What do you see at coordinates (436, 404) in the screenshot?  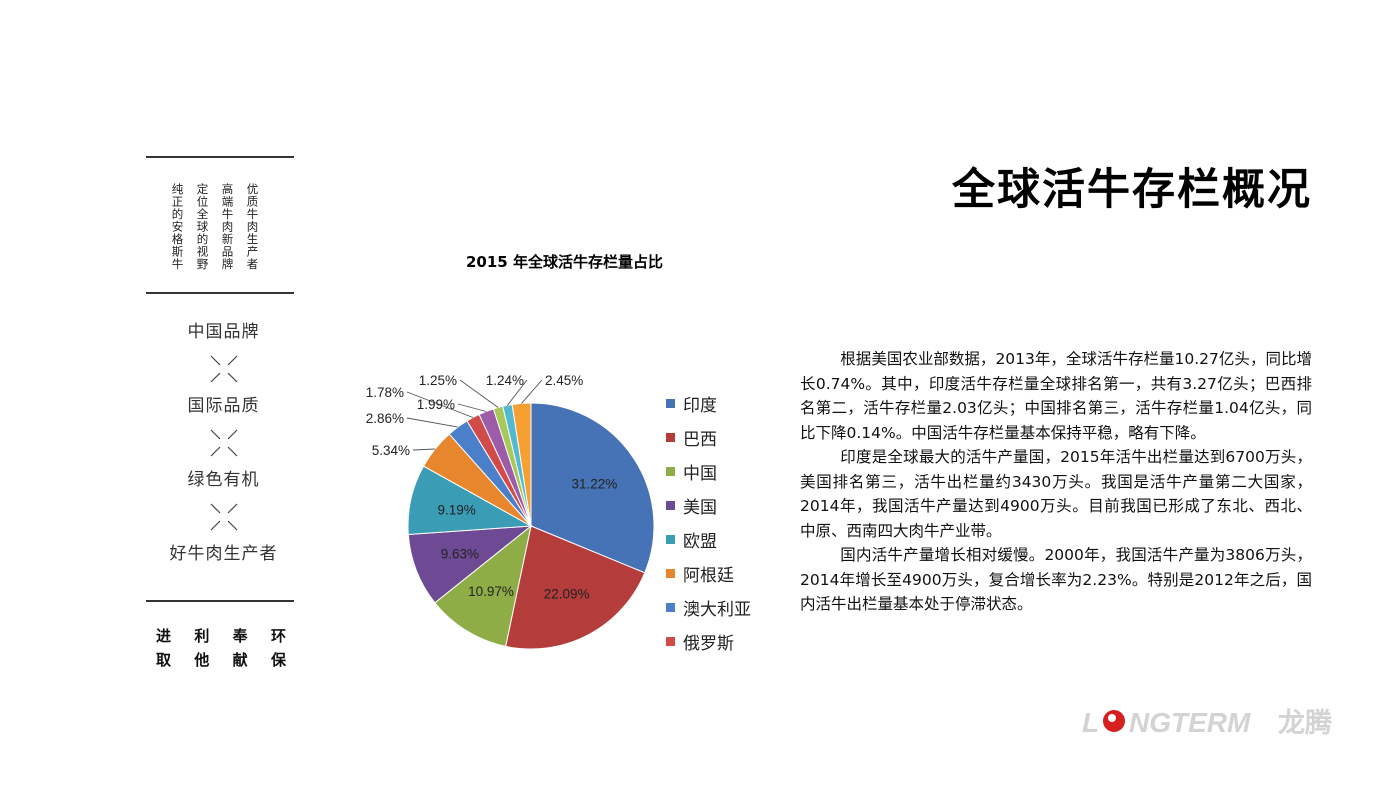 I see `data-label: 1.99%` at bounding box center [436, 404].